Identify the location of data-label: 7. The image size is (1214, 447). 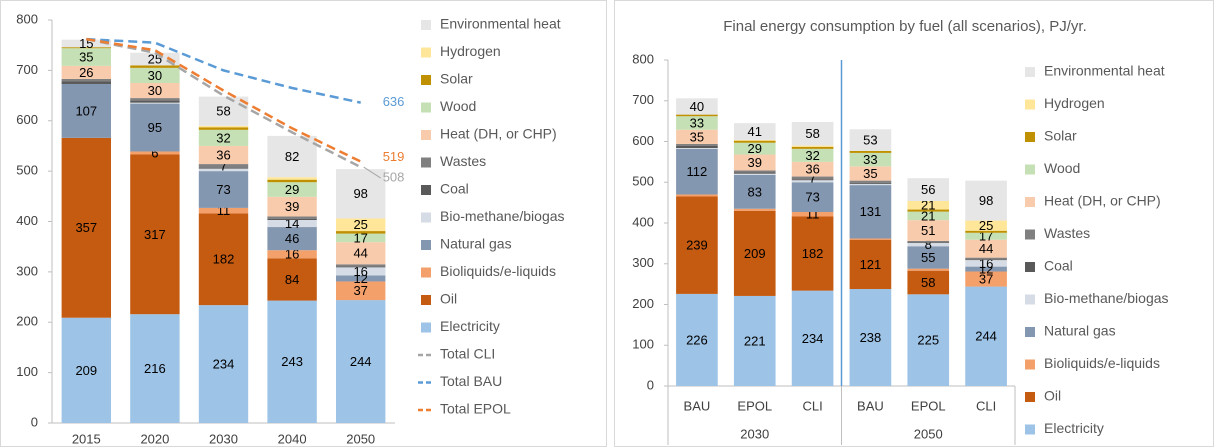
(223, 165).